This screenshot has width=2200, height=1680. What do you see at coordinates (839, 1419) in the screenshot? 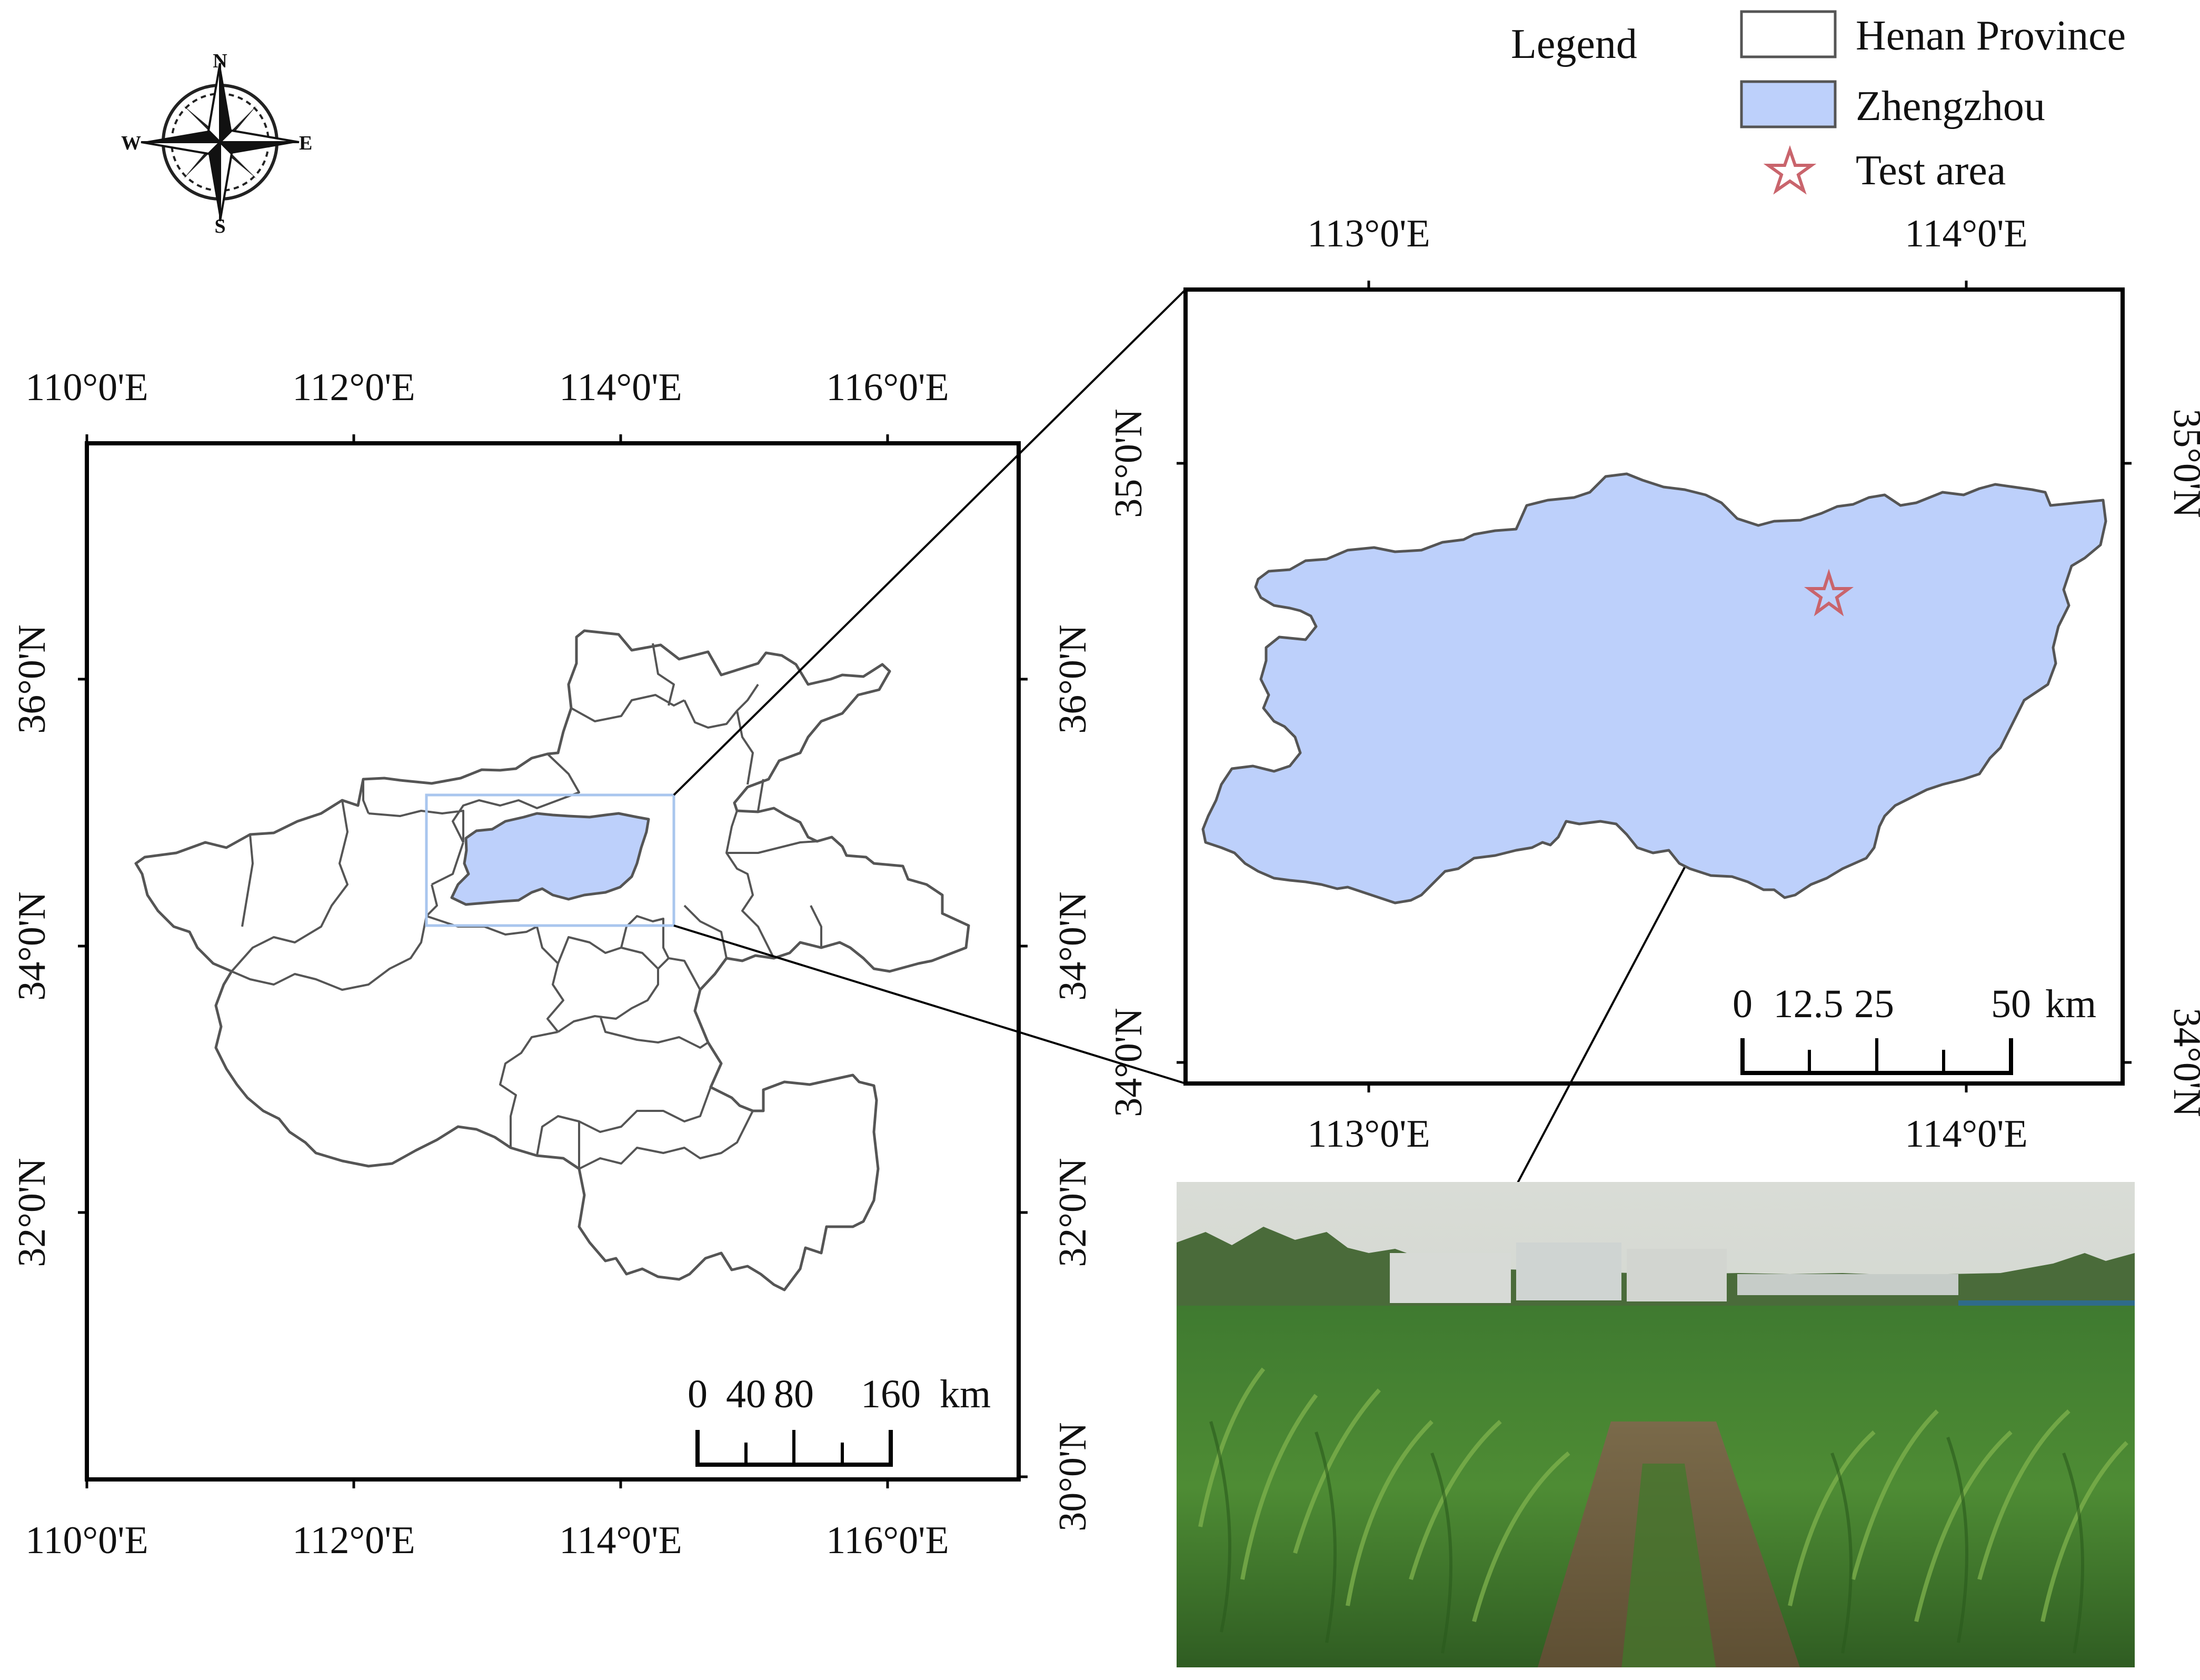
I see `main-scale-bar: 0 40 80 160 km` at bounding box center [839, 1419].